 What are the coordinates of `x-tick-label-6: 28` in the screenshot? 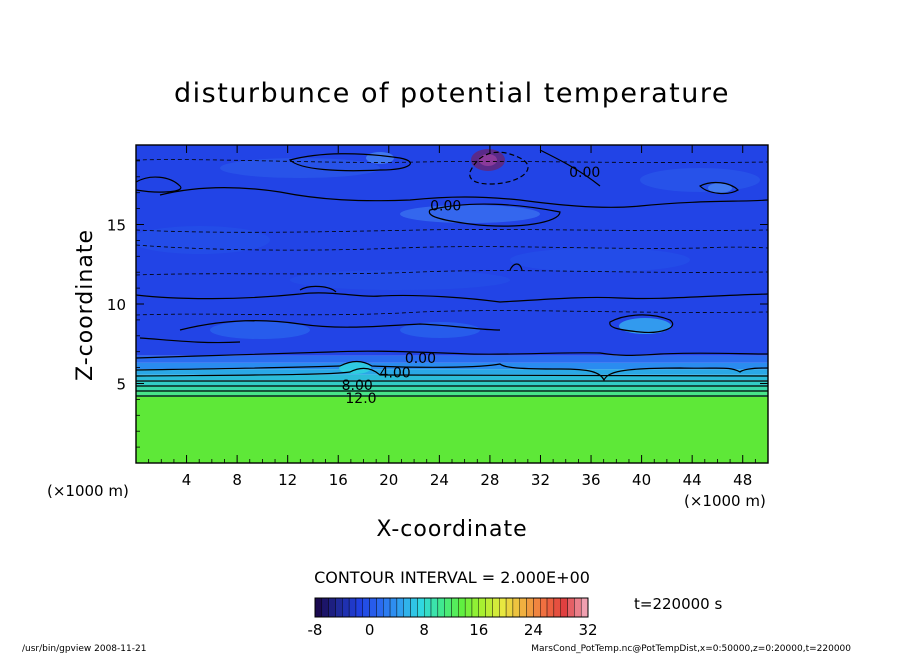 It's located at (489, 480).